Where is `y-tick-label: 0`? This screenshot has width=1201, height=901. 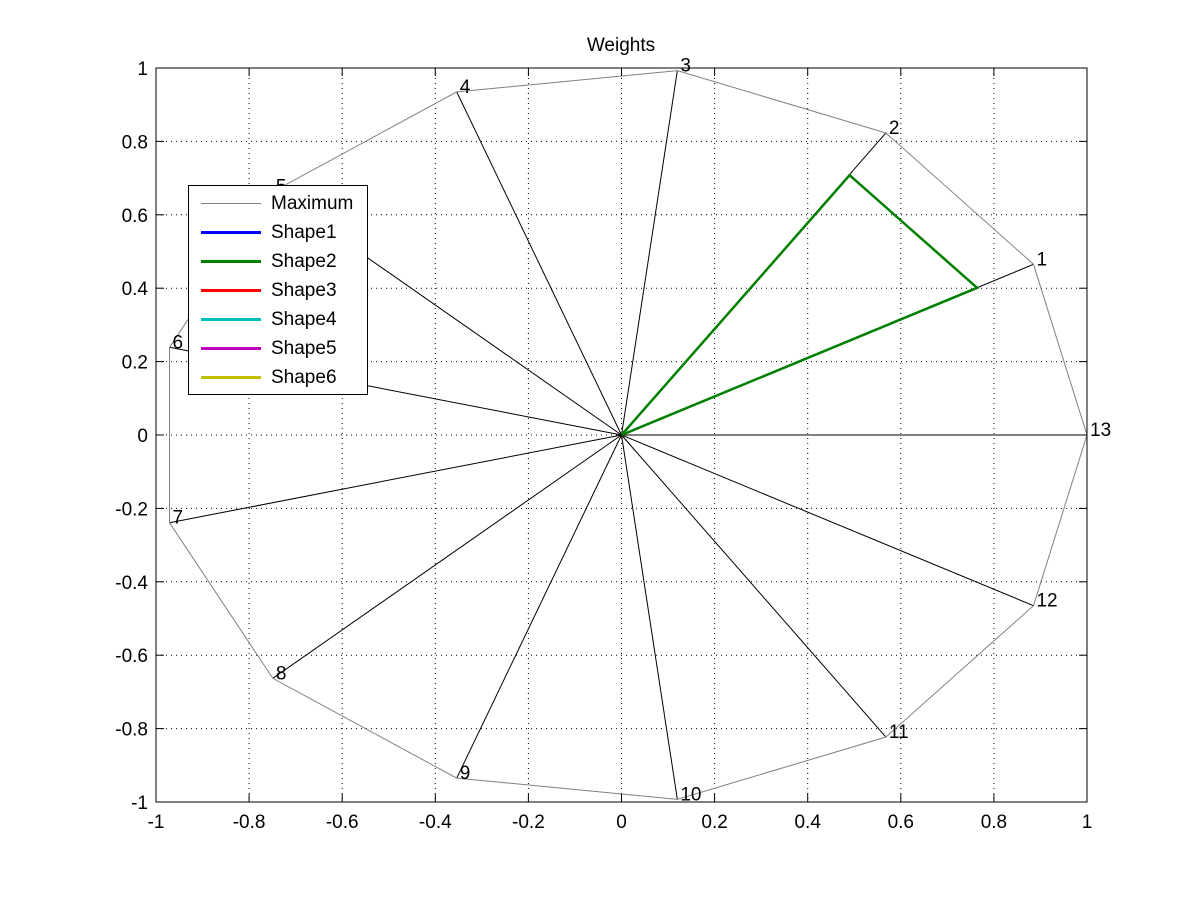
y-tick-label: 0 is located at coordinates (142, 436).